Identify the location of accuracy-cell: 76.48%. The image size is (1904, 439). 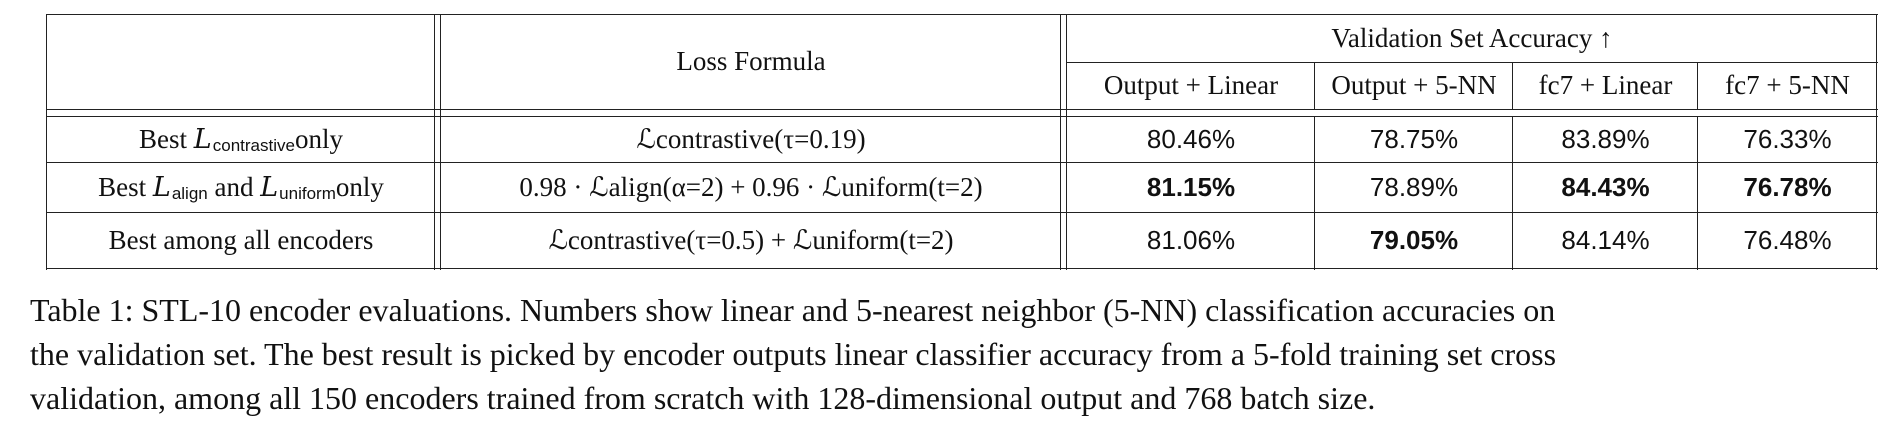
(1787, 240).